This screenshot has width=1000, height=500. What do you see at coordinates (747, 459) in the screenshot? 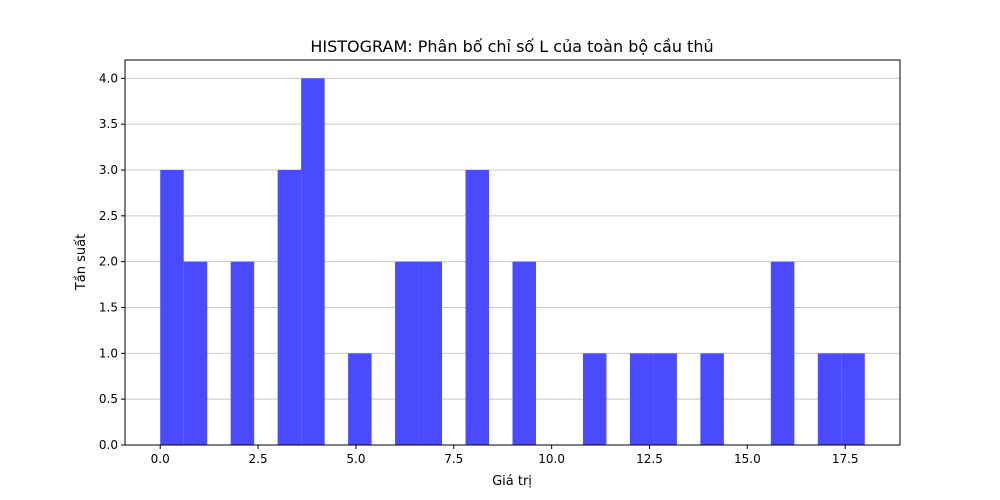
I see `x-tick-label: 15.0` at bounding box center [747, 459].